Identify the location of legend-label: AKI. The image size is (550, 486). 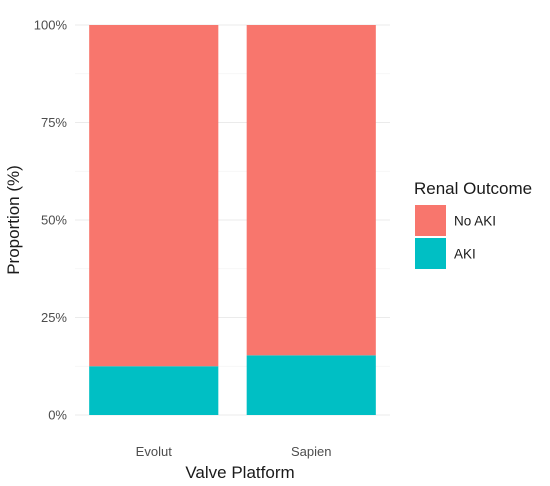
(465, 254).